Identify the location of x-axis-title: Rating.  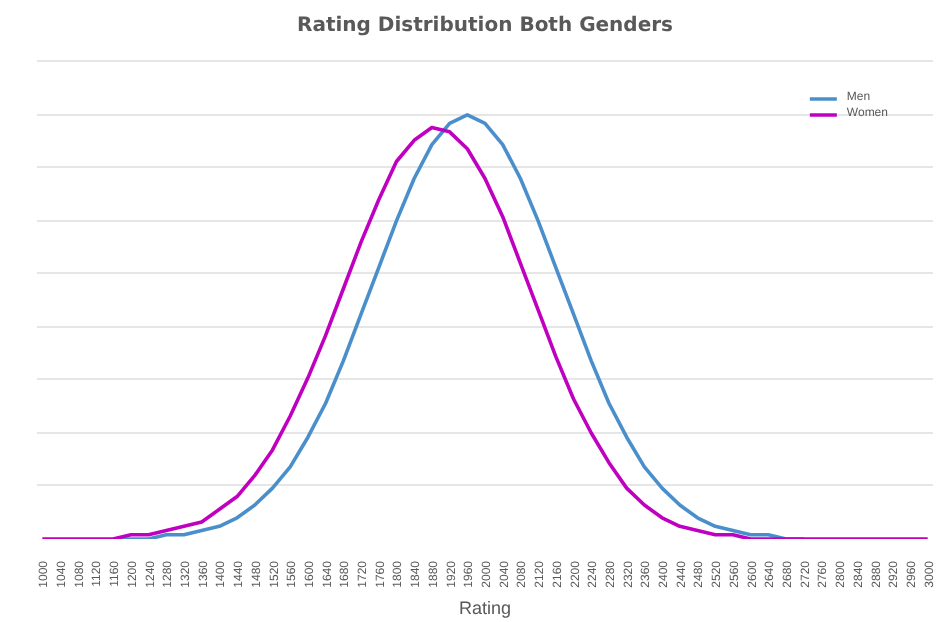
(485, 607).